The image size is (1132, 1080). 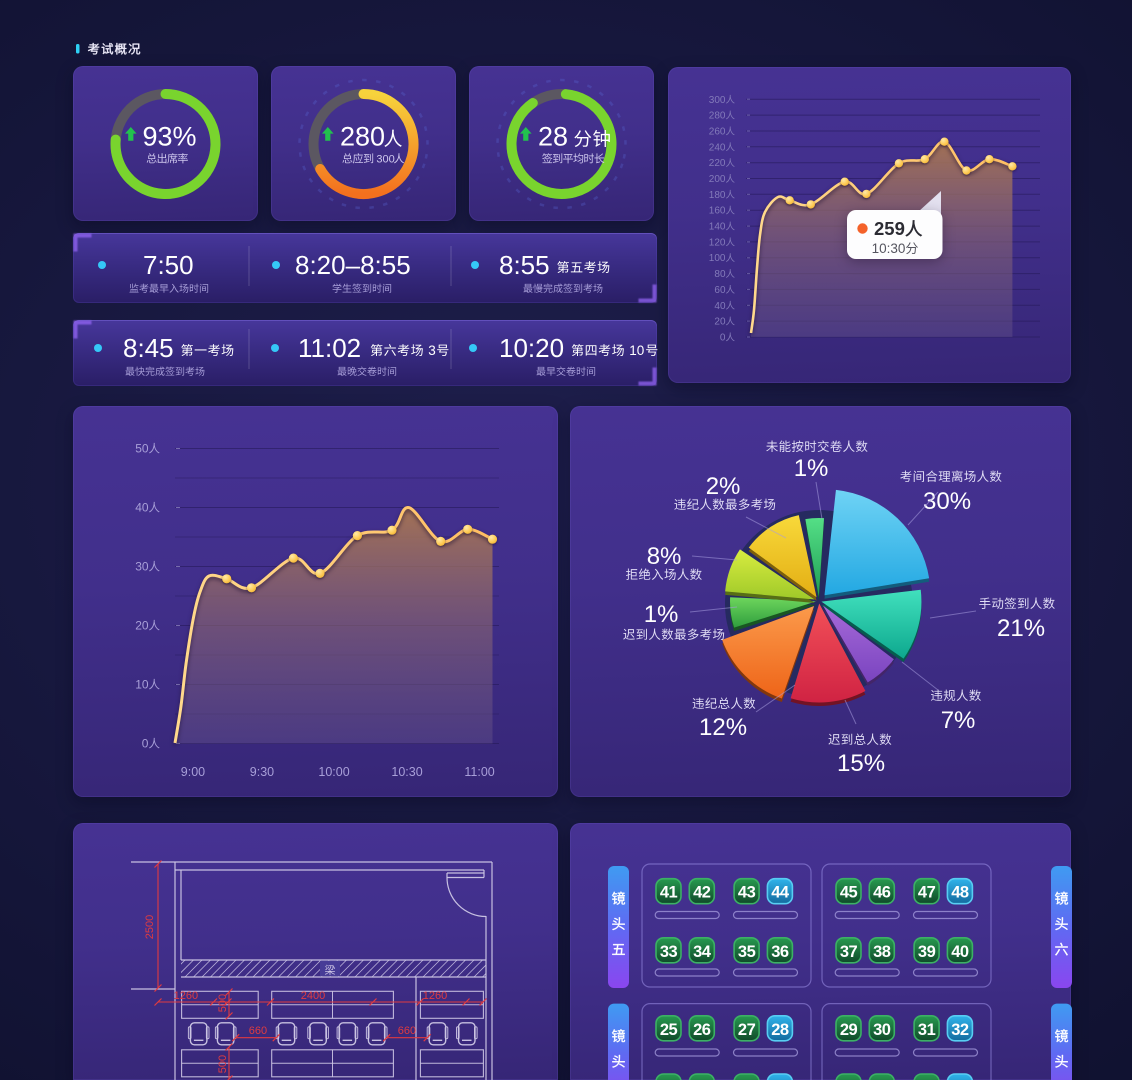 What do you see at coordinates (927, 1030) in the screenshot?
I see `svg-text: 31` at bounding box center [927, 1030].